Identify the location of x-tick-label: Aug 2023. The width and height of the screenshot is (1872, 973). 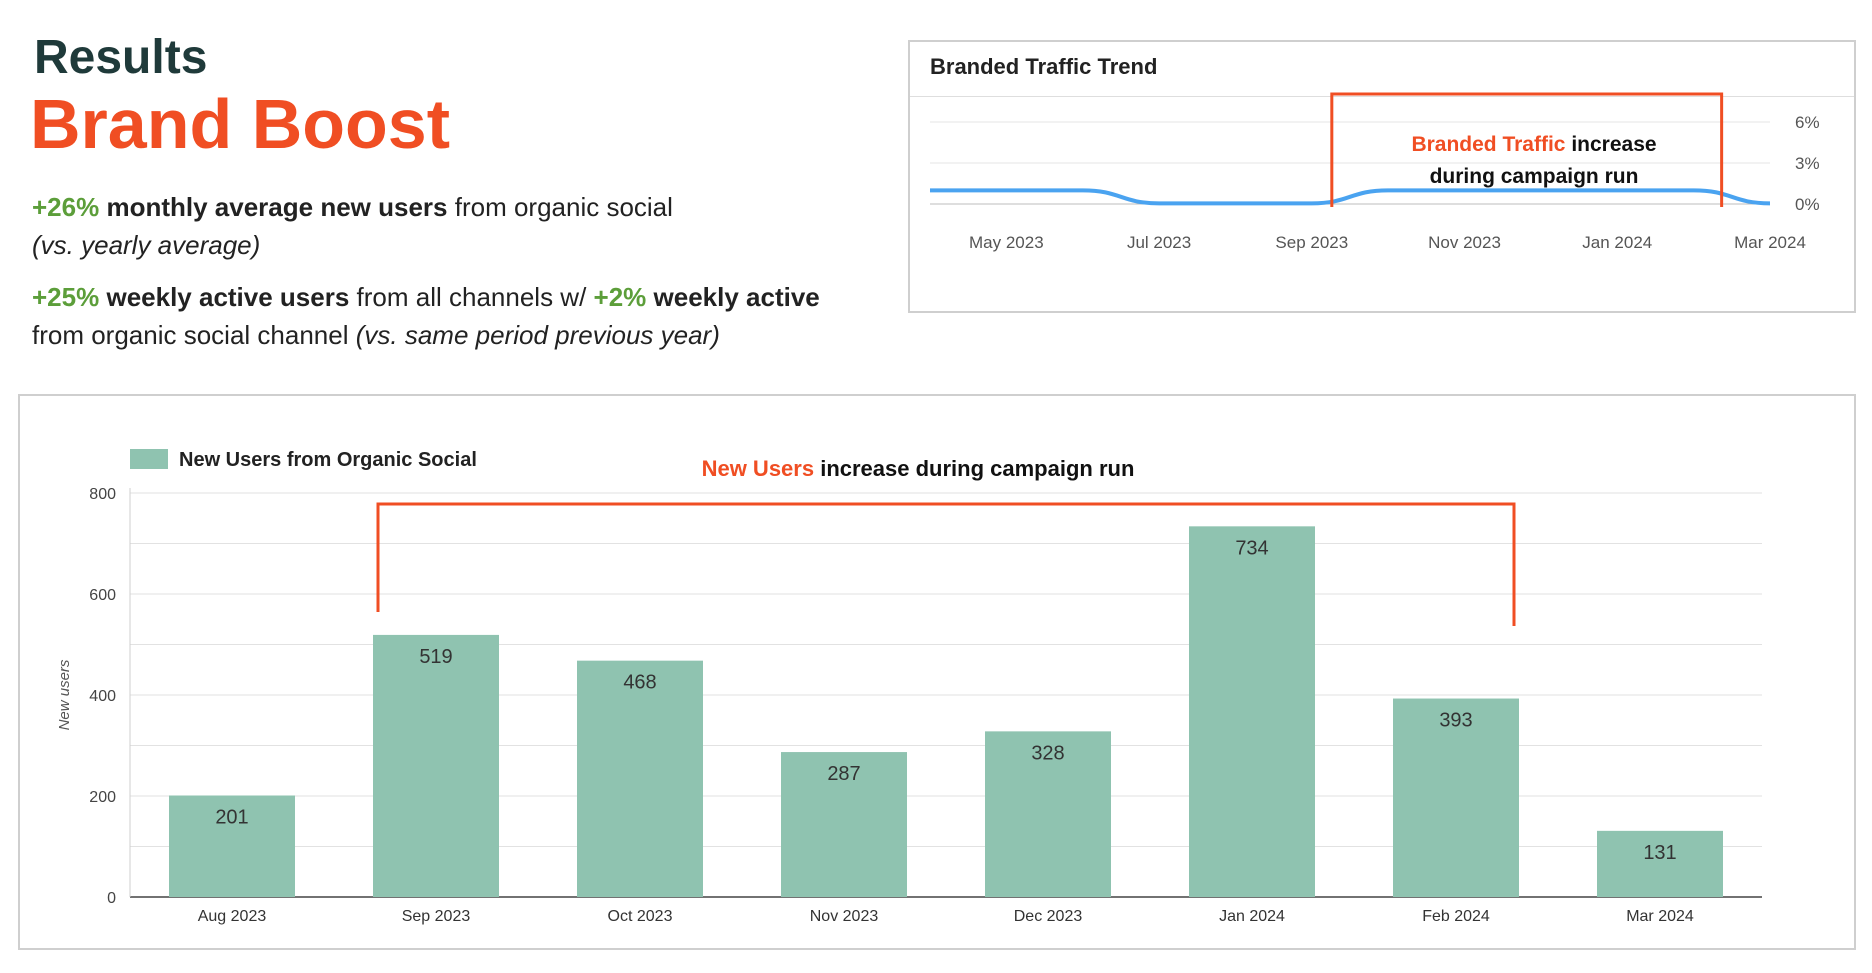
(232, 916).